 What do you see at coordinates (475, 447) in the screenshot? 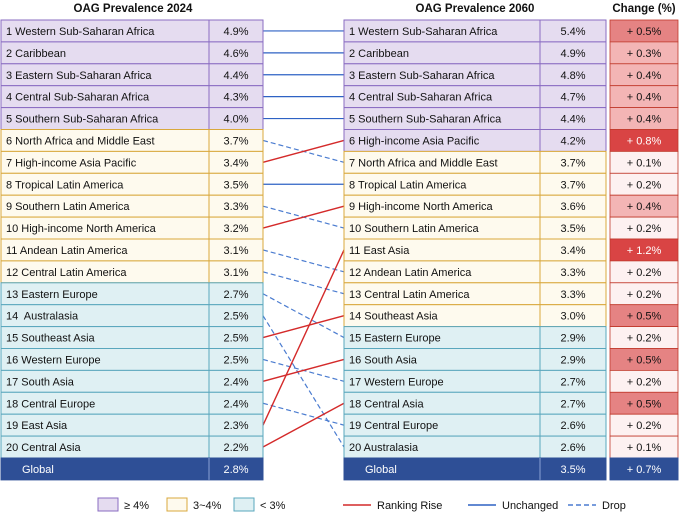
I see `right-row: 20 Australasia 2.6%` at bounding box center [475, 447].